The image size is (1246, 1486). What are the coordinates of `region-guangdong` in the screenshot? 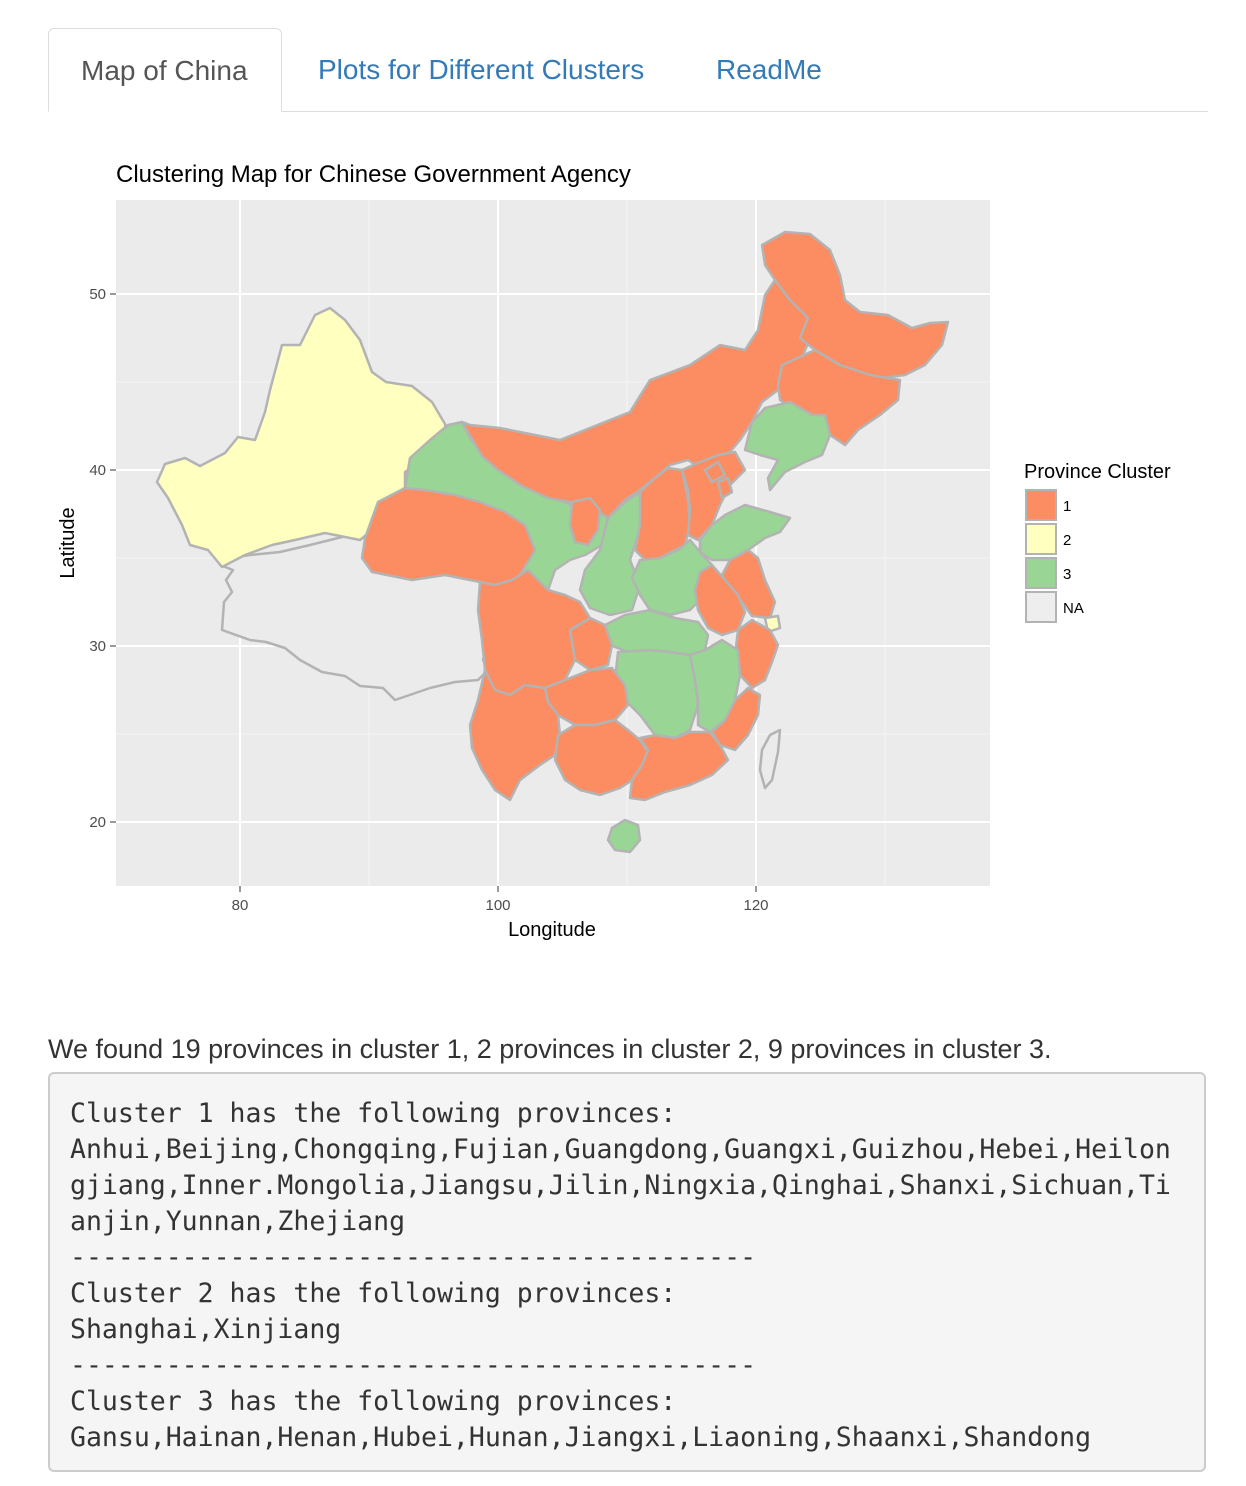 It's located at (679, 766).